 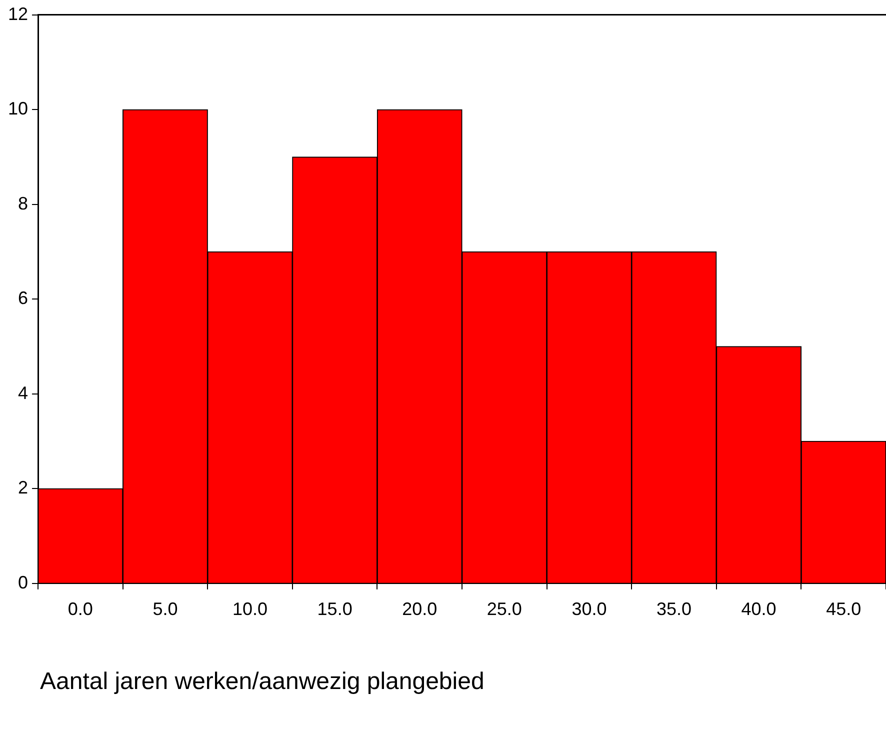 I want to click on y-tick-label: 2, so click(x=23, y=488).